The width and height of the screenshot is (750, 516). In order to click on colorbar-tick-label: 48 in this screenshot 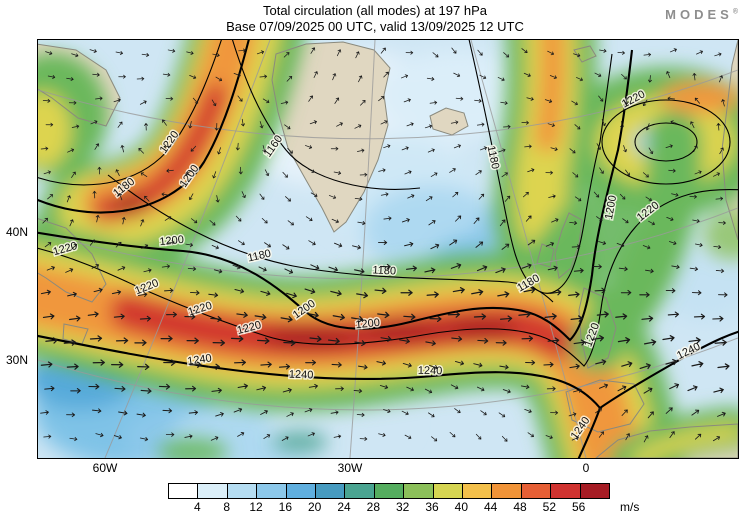, I will do `click(520, 507)`.